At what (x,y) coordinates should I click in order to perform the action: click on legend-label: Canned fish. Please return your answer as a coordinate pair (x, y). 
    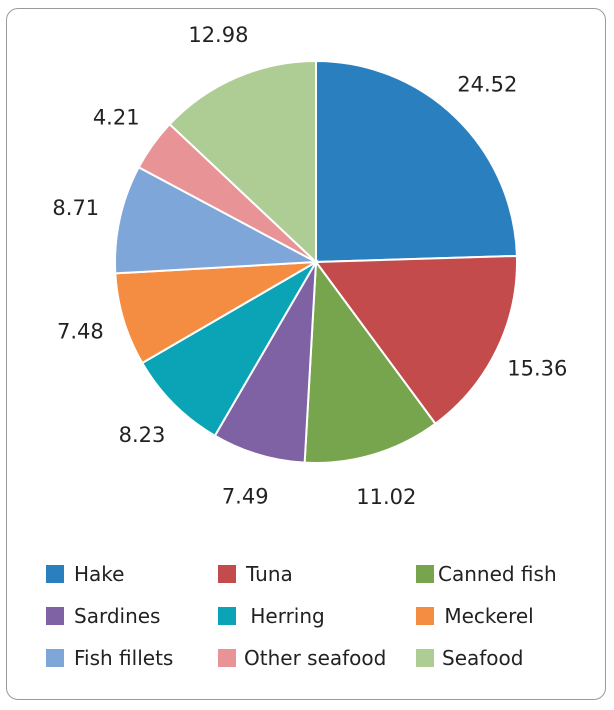
    Looking at the image, I should click on (497, 574).